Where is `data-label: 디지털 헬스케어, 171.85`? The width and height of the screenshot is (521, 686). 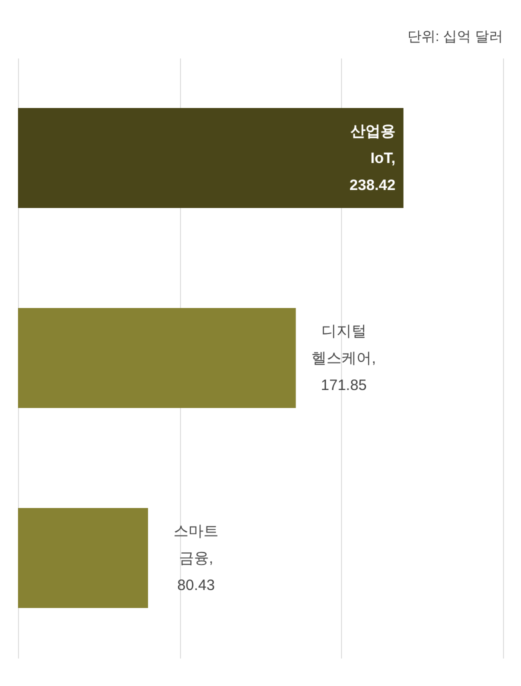
data-label: 디지털 헬스케어, 171.85 is located at coordinates (344, 358).